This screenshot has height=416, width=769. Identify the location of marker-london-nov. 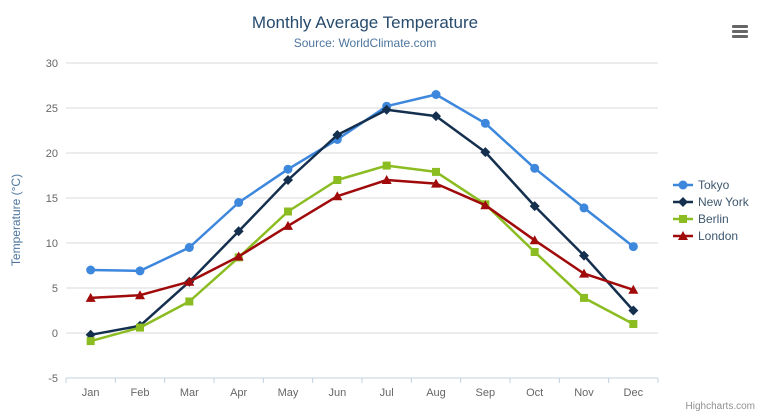
(584, 273).